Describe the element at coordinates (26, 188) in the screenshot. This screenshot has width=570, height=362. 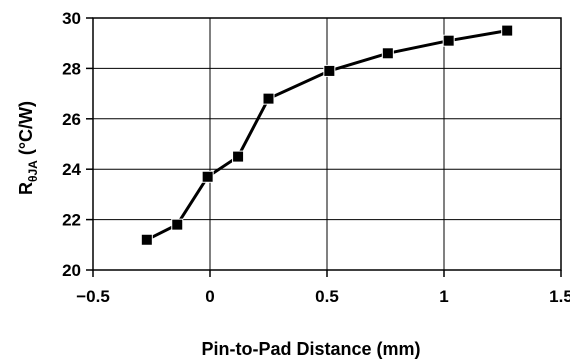
I see `y-axis-label-main: R` at that location.